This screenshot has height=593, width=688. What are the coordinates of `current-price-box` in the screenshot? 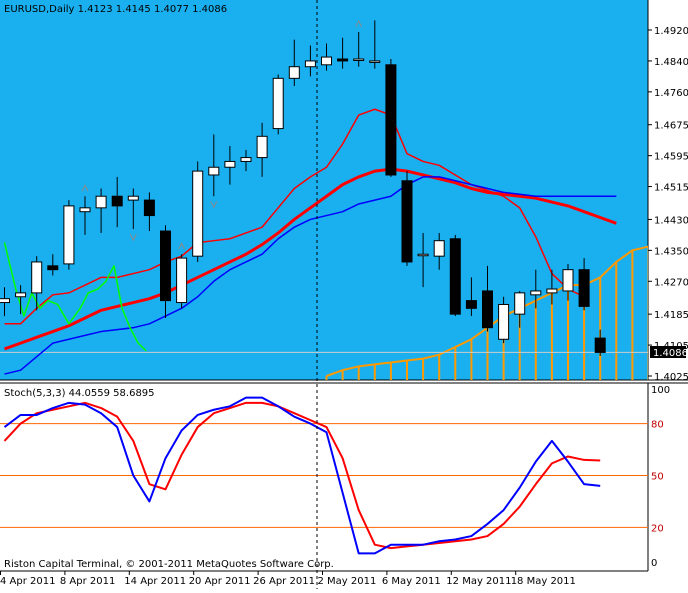 It's located at (668, 352).